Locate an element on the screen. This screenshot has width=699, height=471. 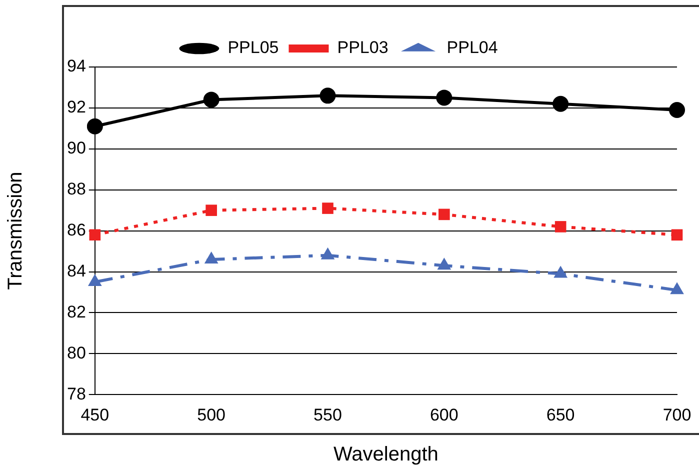
x-tick-label: 600 is located at coordinates (444, 414).